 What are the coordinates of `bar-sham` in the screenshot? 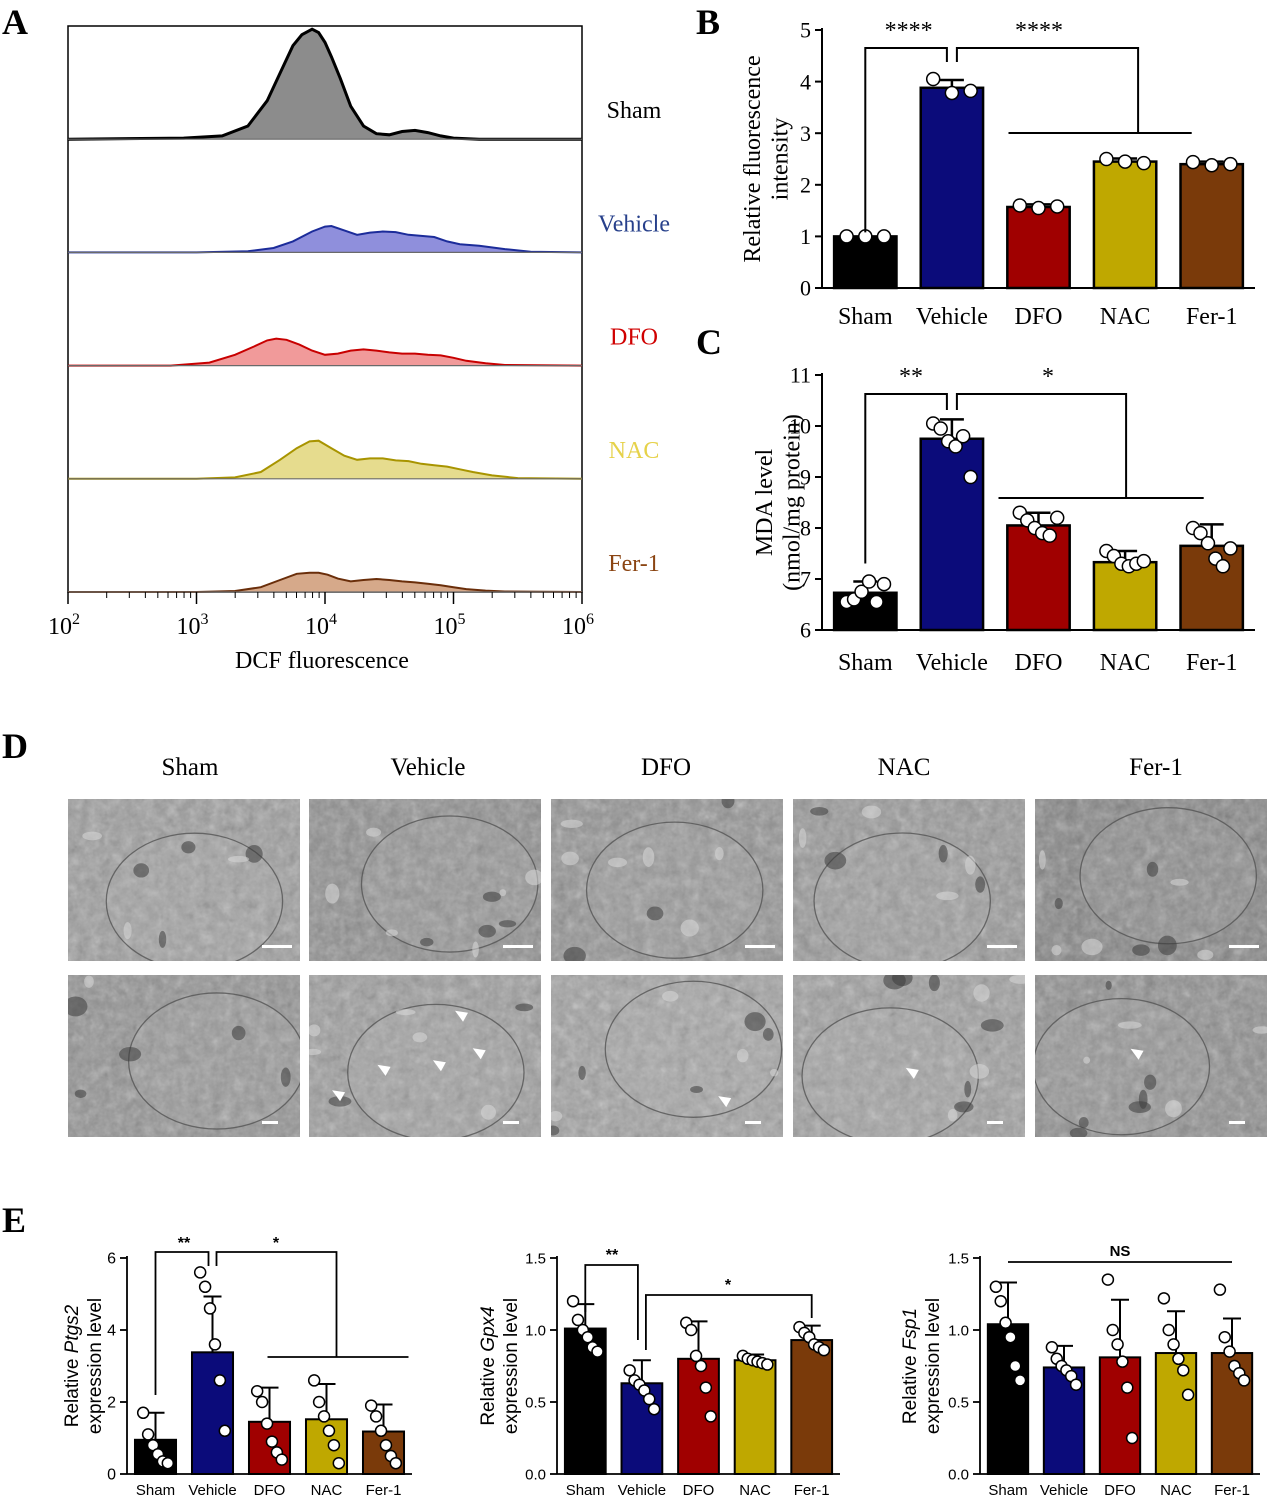 It's located at (865, 262).